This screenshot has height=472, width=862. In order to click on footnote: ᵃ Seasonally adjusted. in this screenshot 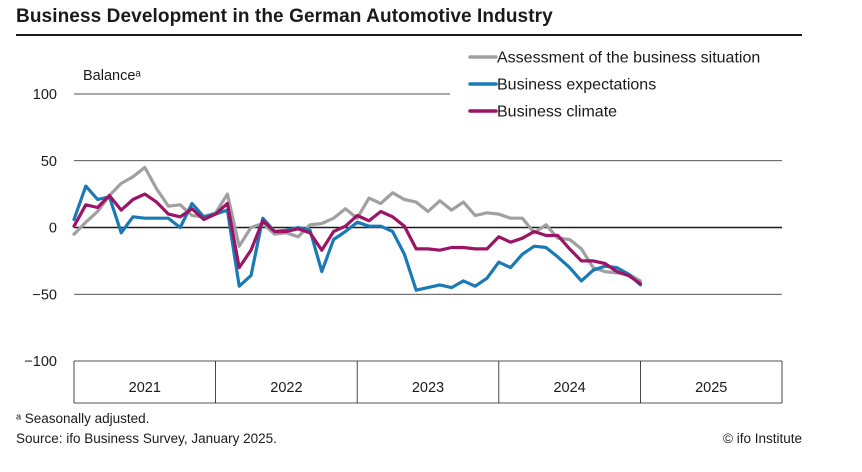, I will do `click(83, 418)`.